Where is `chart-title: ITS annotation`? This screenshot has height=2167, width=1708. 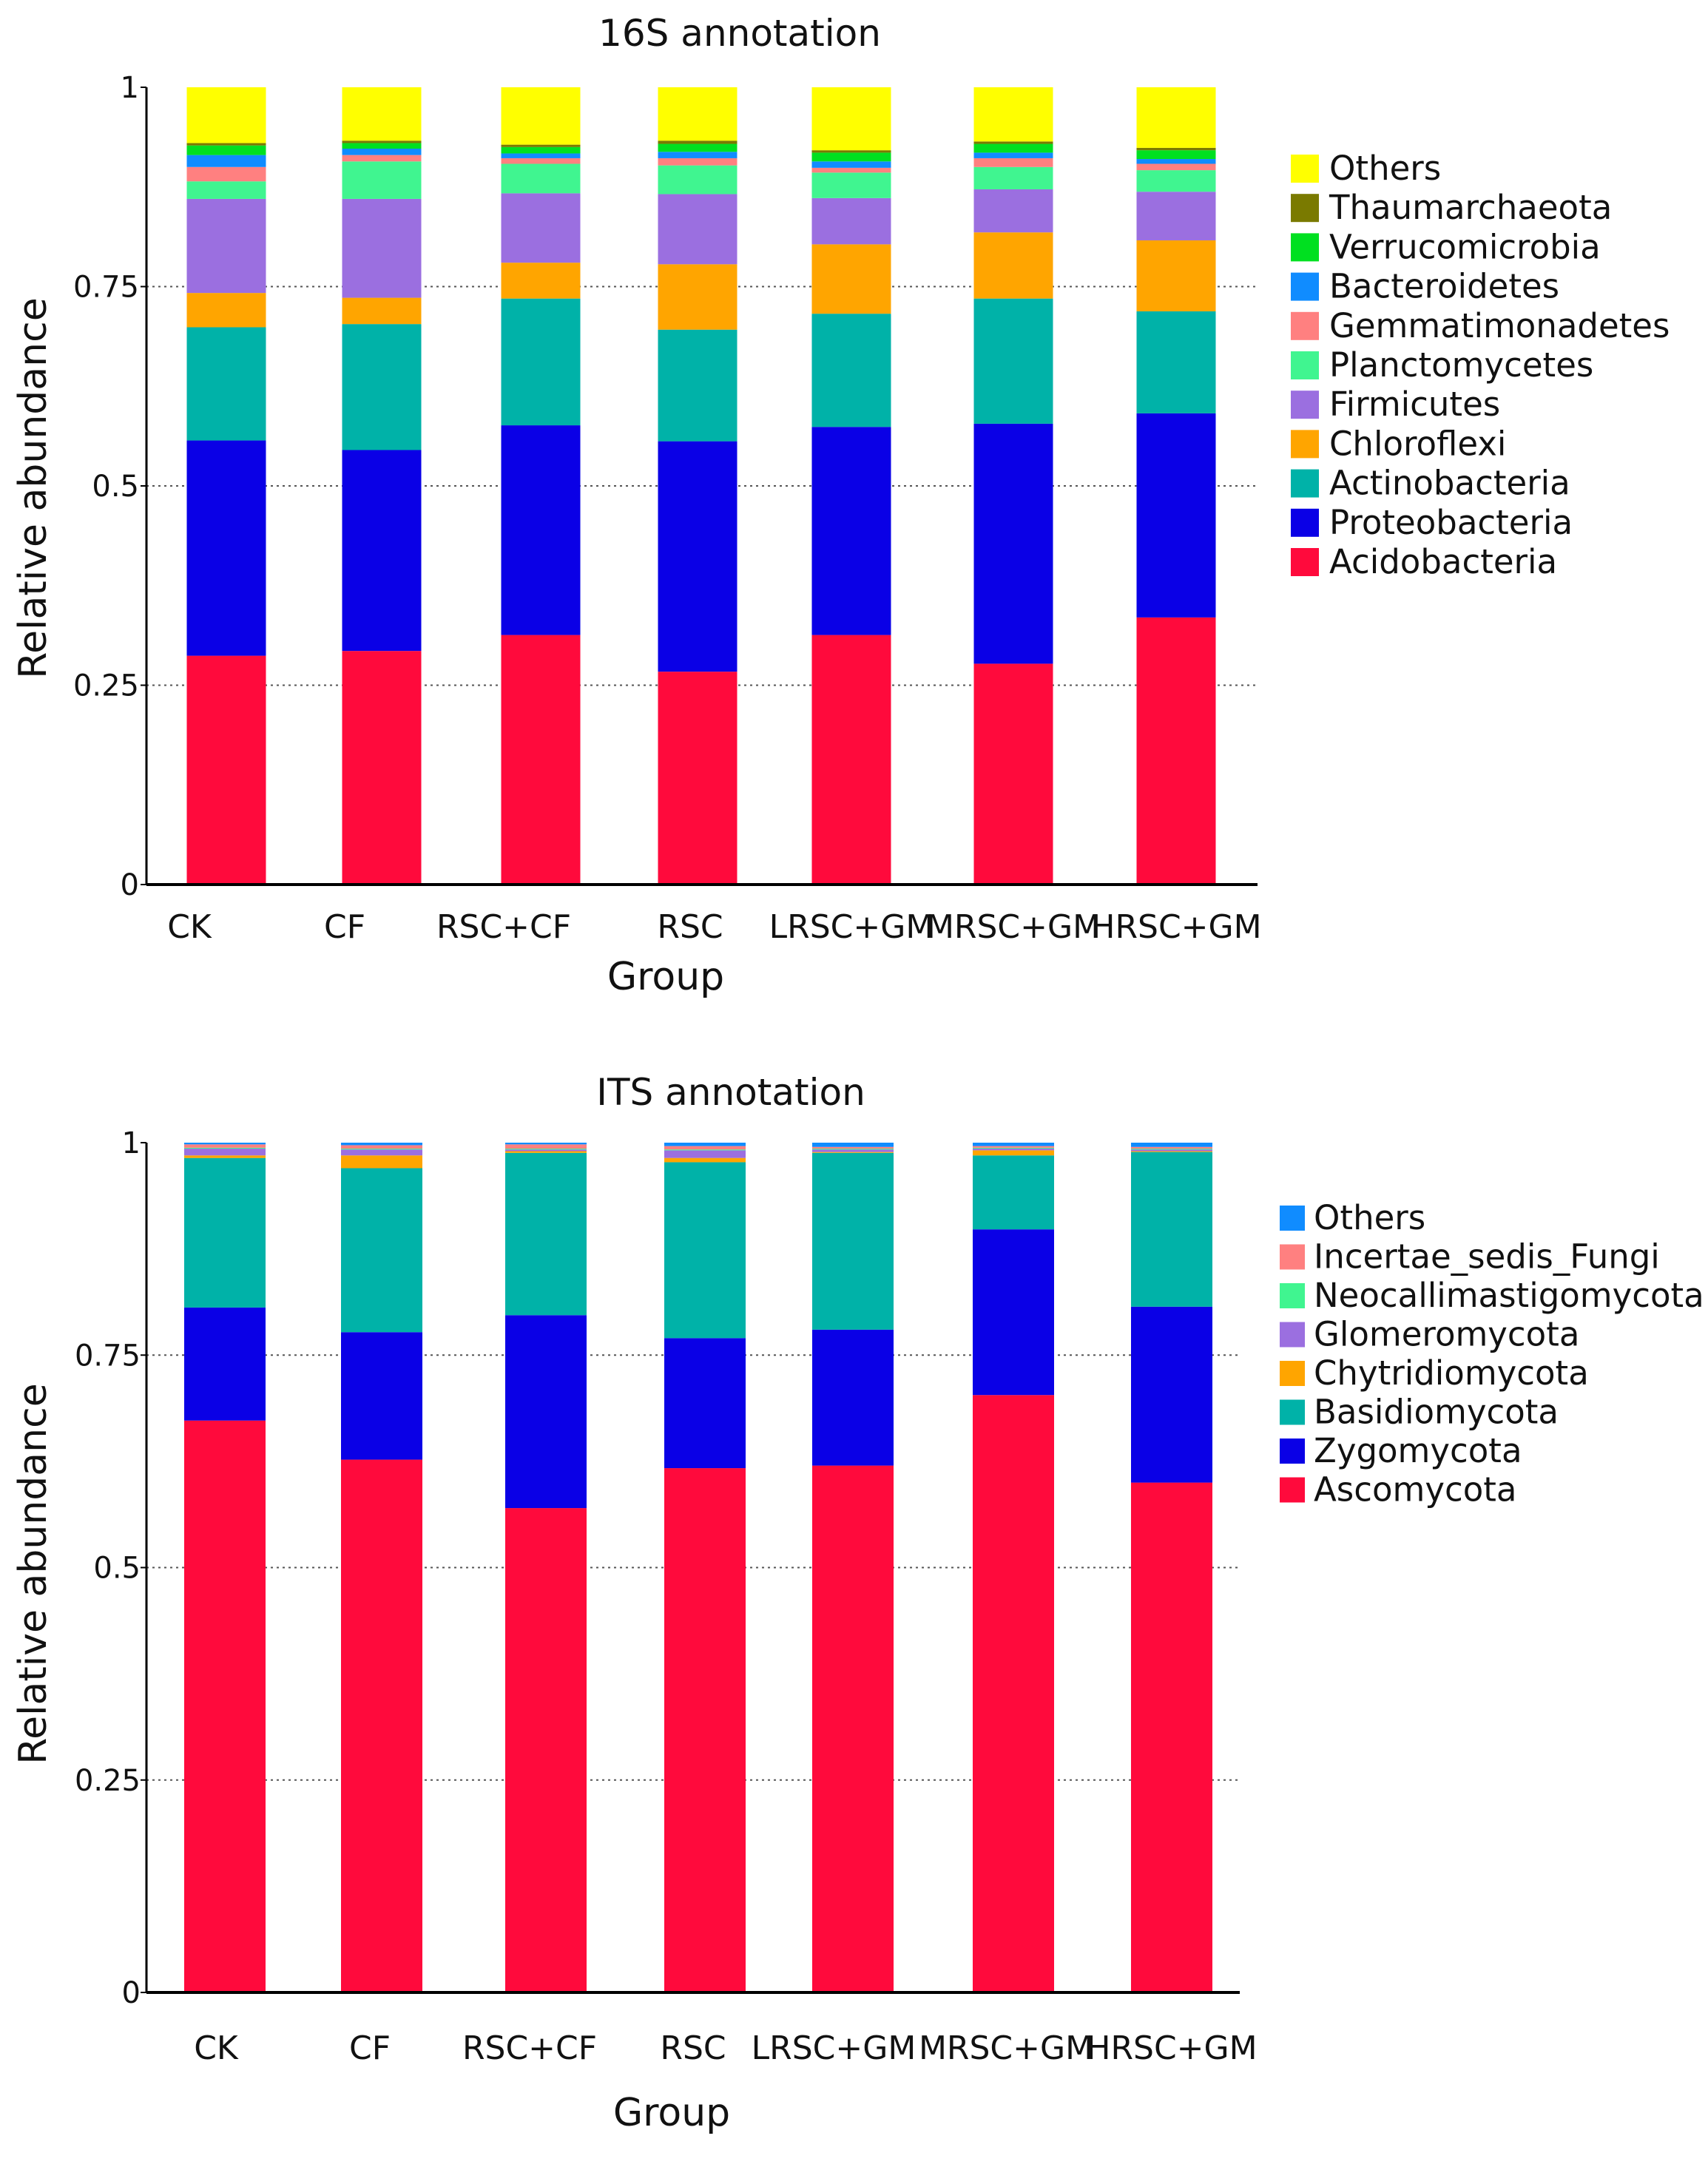 chart-title: ITS annotation is located at coordinates (730, 1092).